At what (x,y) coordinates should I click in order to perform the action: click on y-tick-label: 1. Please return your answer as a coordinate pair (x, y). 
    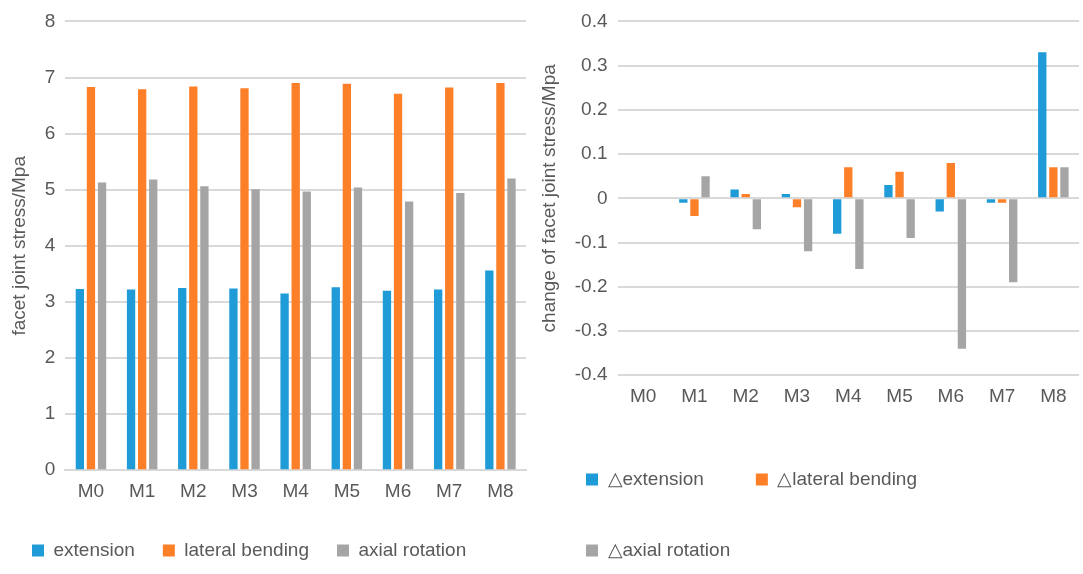
    Looking at the image, I should click on (50, 413).